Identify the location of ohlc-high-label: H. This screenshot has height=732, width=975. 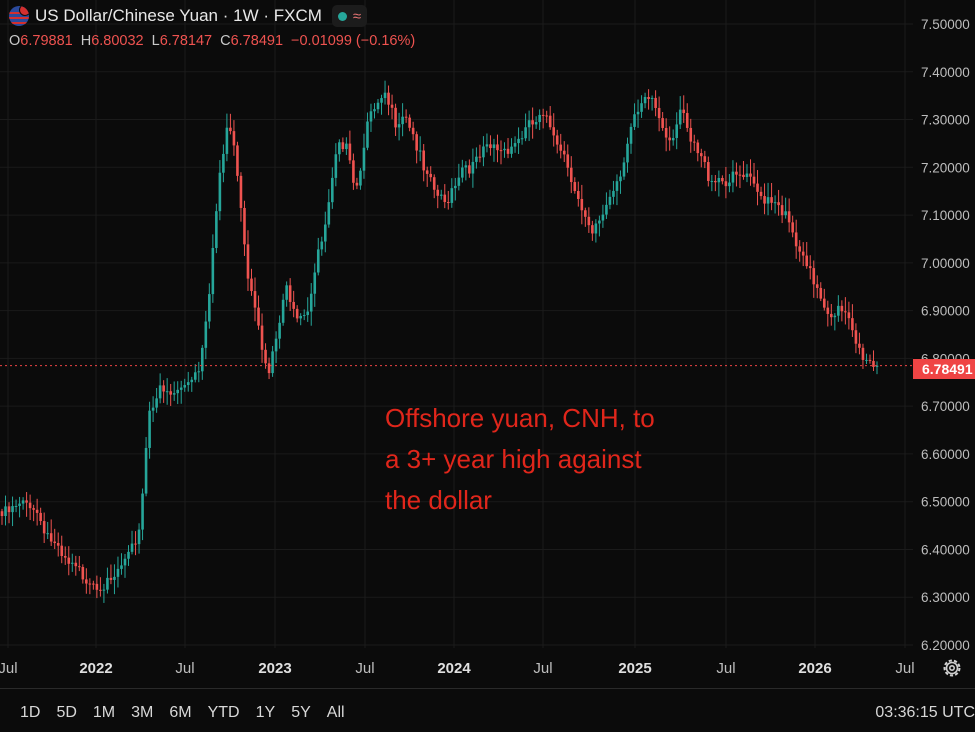
(86, 41).